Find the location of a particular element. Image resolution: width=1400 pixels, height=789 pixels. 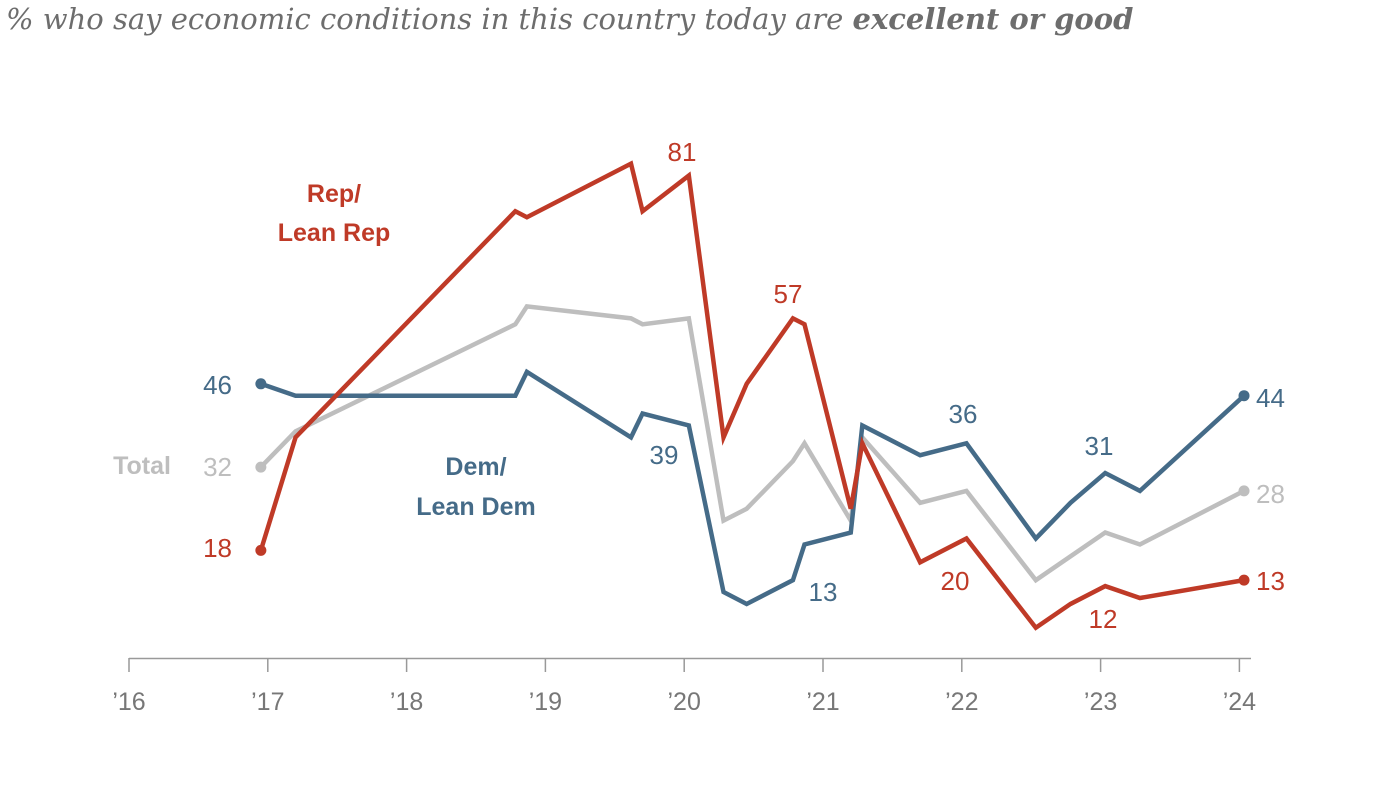

data-label-rep-start: 18 is located at coordinates (217, 548).